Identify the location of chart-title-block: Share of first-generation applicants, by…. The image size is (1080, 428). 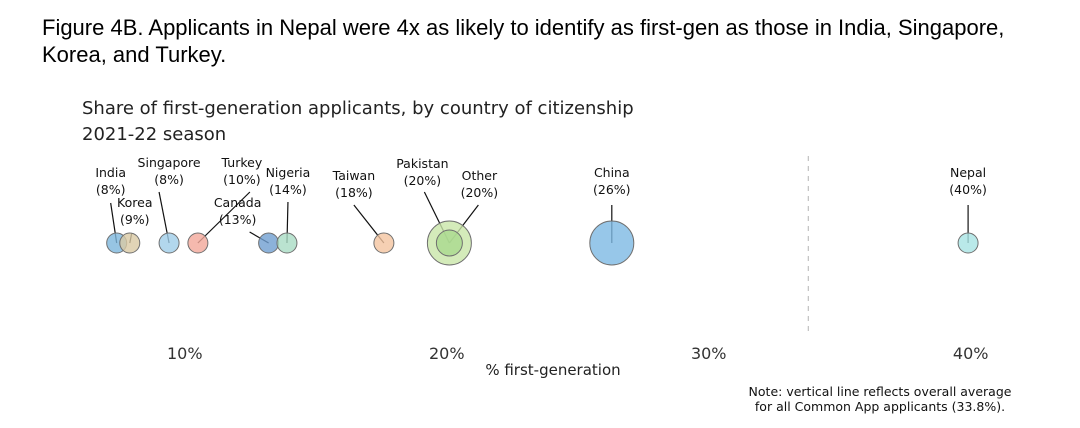
(358, 122).